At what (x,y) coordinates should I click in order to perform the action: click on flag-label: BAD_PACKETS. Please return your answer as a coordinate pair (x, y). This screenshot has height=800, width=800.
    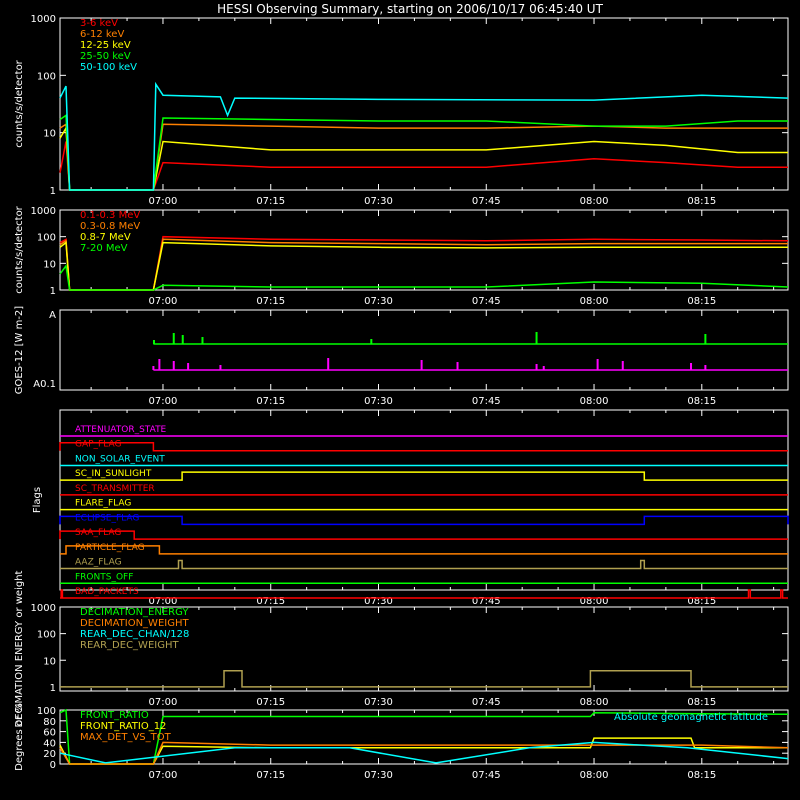
    Looking at the image, I should click on (107, 592).